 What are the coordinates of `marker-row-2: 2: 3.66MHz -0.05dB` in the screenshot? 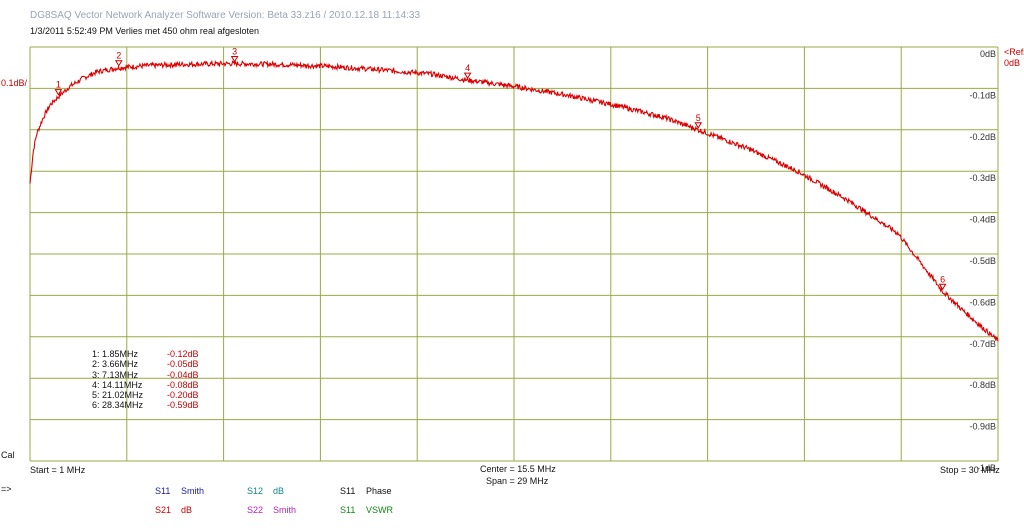 It's located at (145, 364).